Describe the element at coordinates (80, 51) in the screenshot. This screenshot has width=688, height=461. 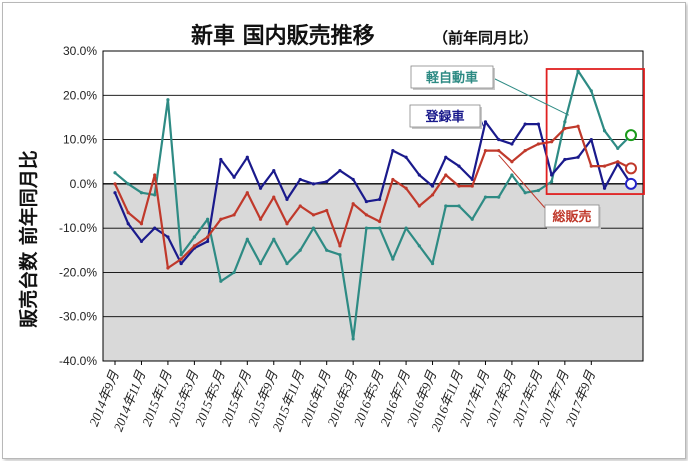
I see `y-tick-label: 30.0%` at that location.